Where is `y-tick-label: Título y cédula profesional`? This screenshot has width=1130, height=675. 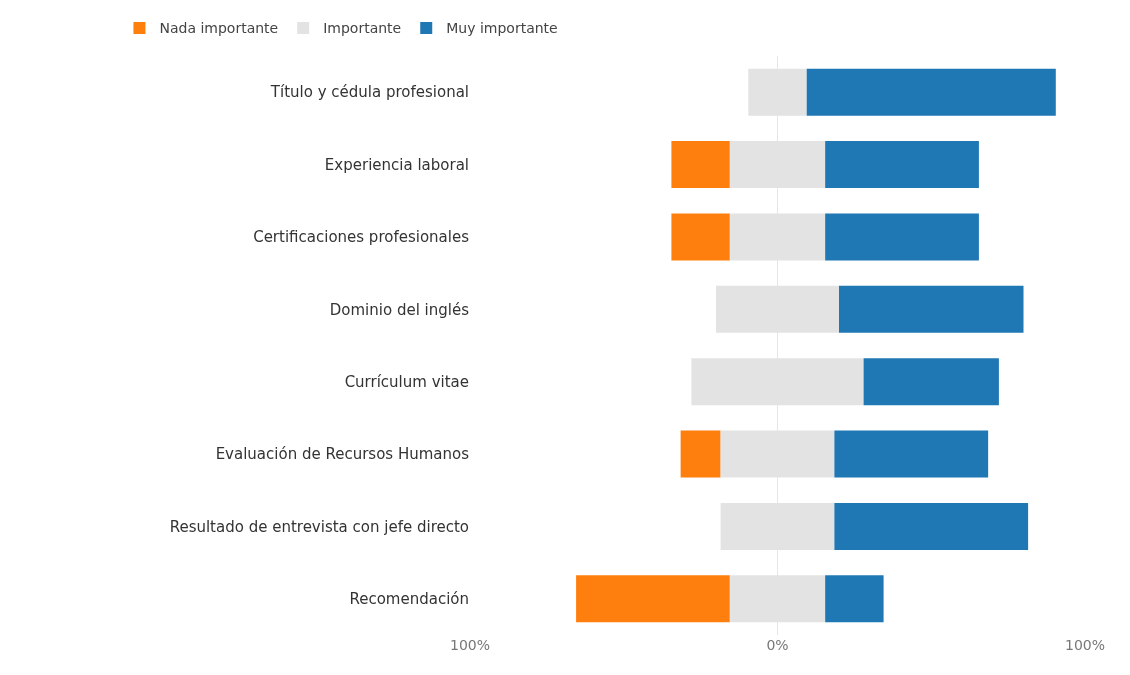
y-tick-label: Título y cédula profesional is located at coordinates (369, 92).